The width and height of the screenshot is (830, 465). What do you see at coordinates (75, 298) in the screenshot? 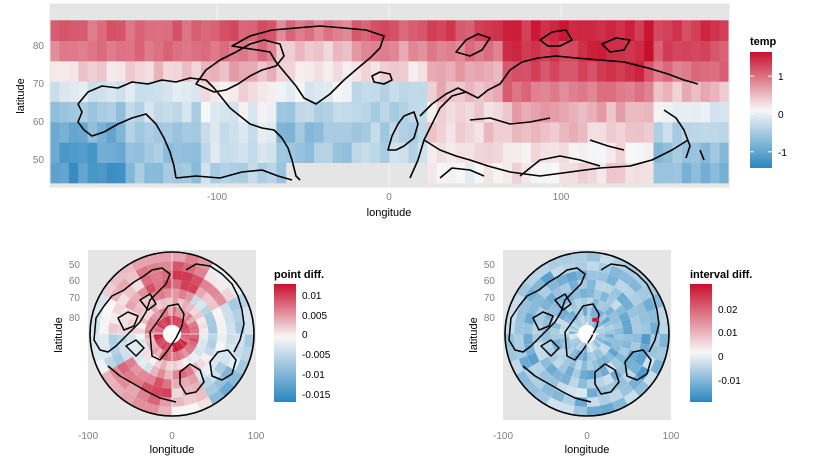
I see `y-tick-label: 70` at bounding box center [75, 298].